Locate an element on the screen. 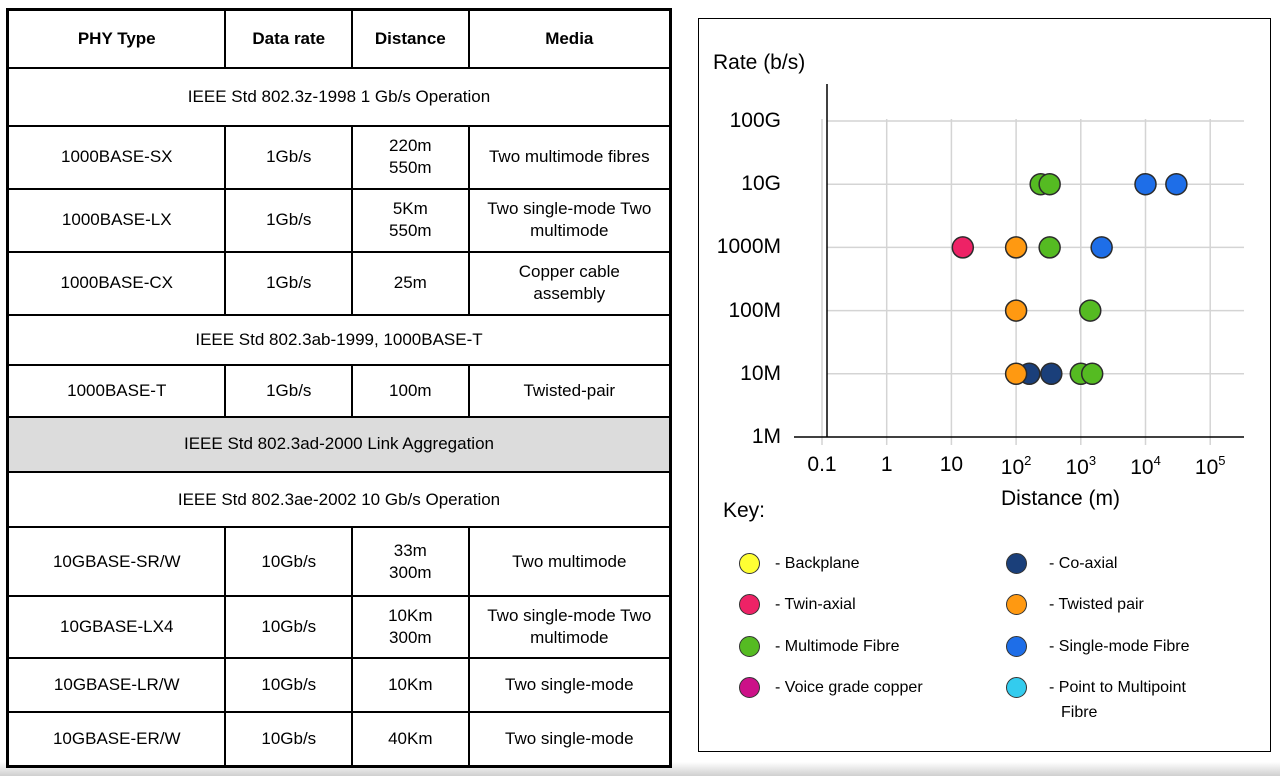 The width and height of the screenshot is (1280, 776). x-tick-label: 1 is located at coordinates (887, 465).